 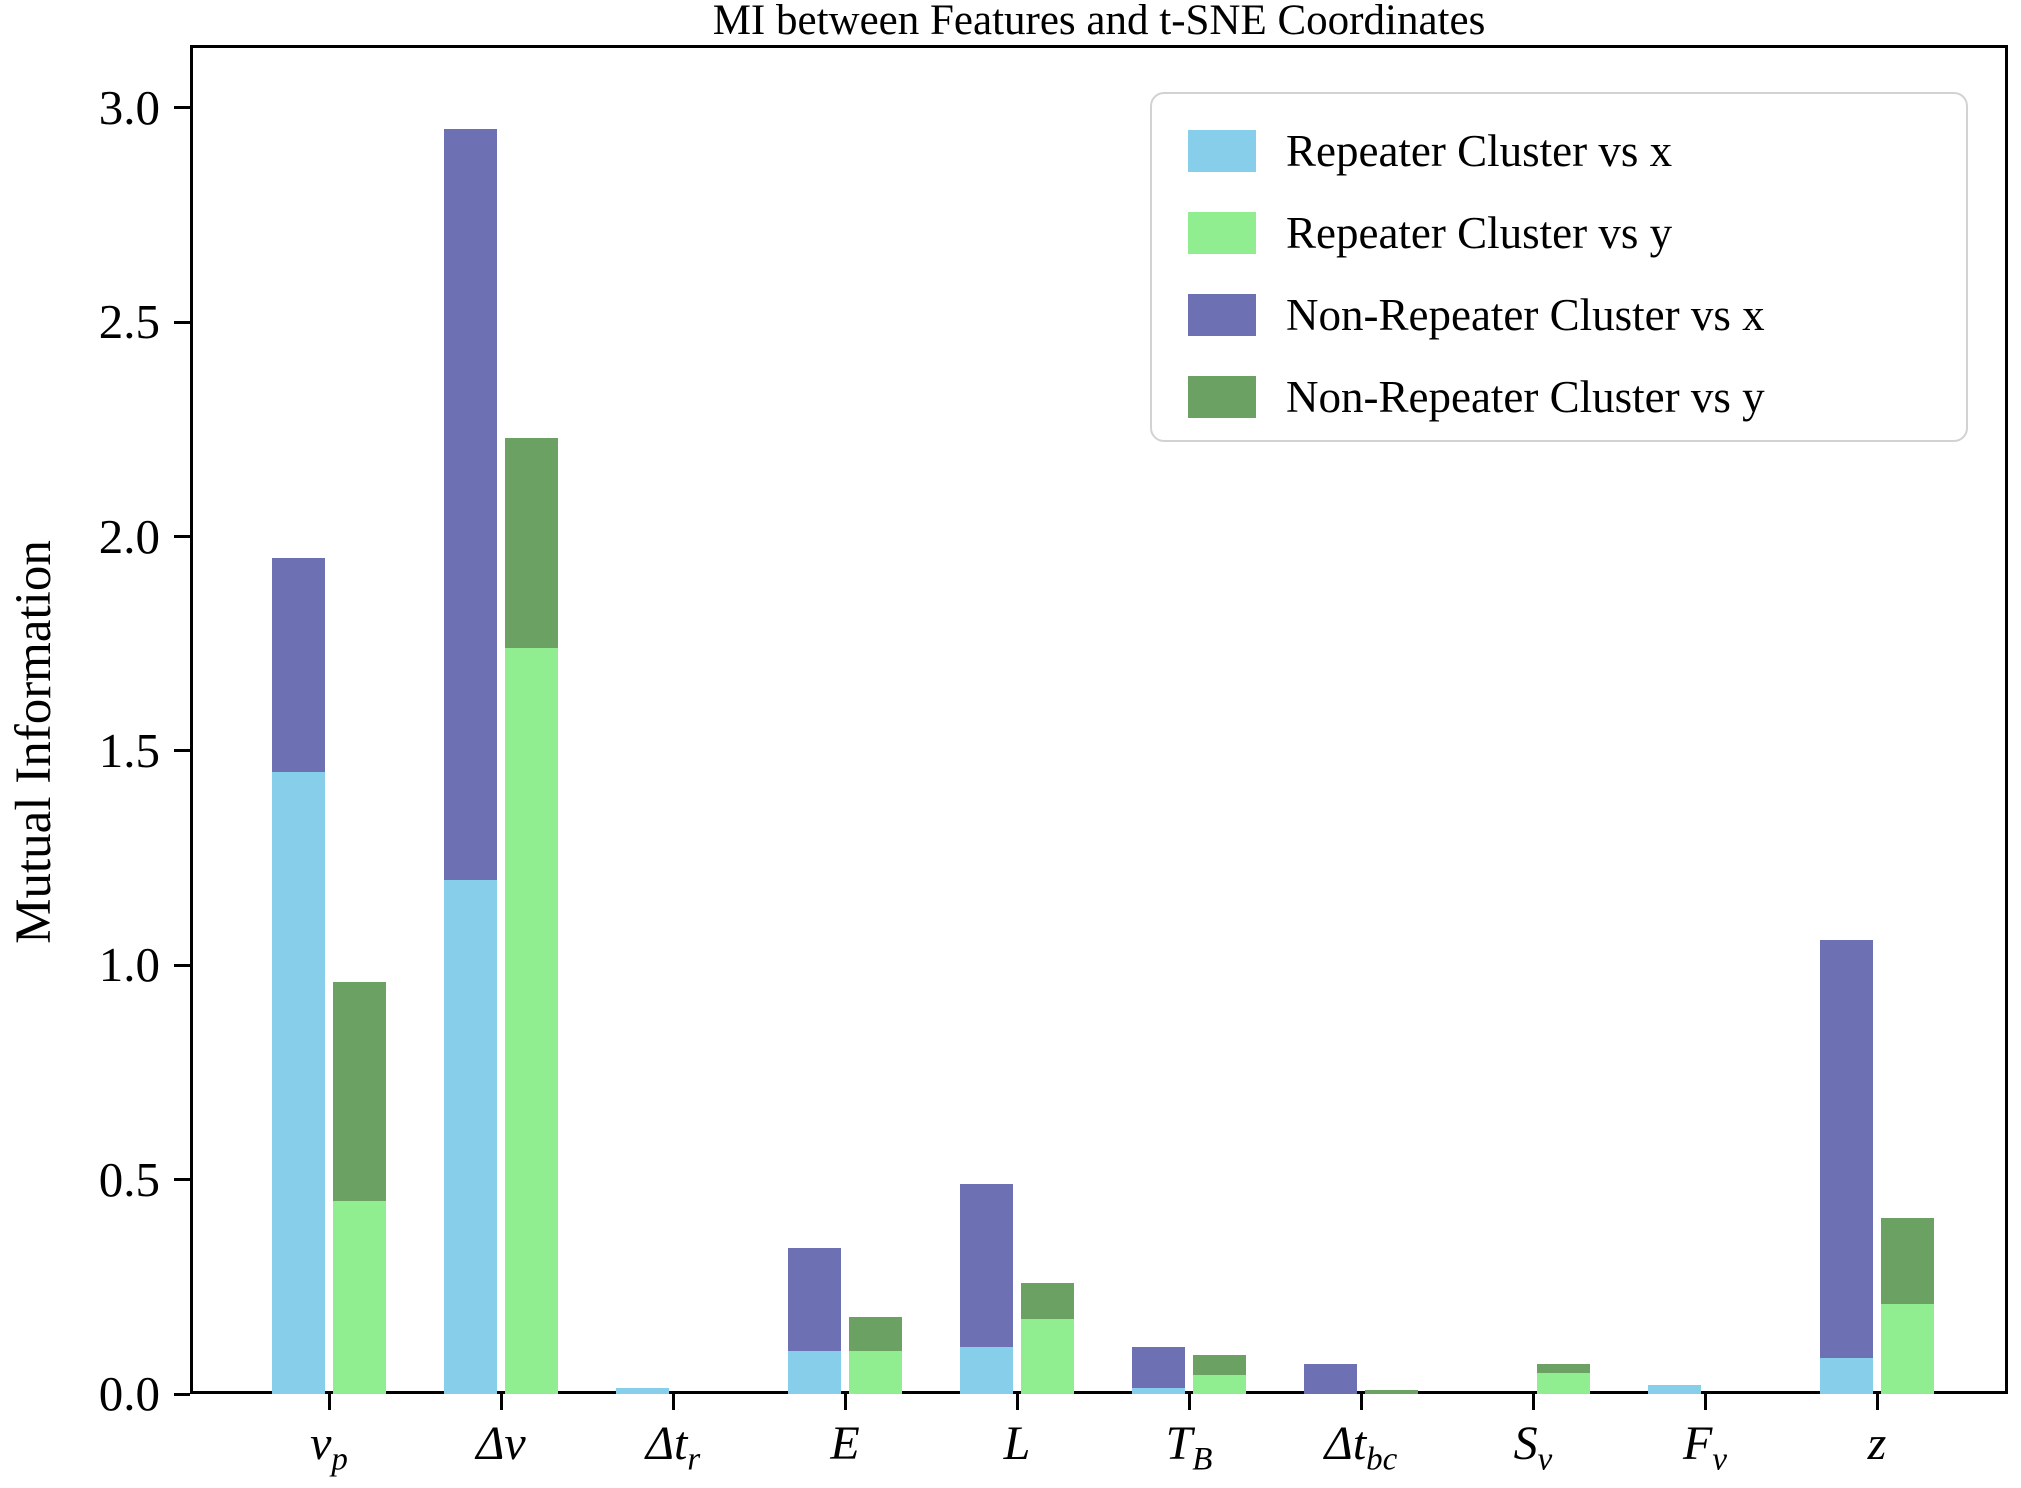 I want to click on y-tick-label: 0.0, so click(x=129, y=1393).